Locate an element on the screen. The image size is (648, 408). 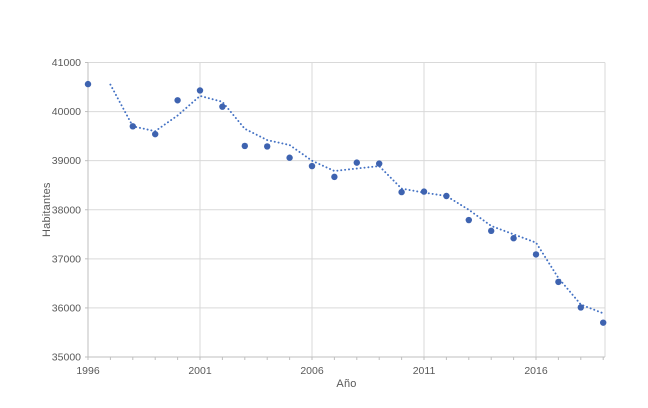
y-tick-label-39000: 39000 is located at coordinates (66, 161).